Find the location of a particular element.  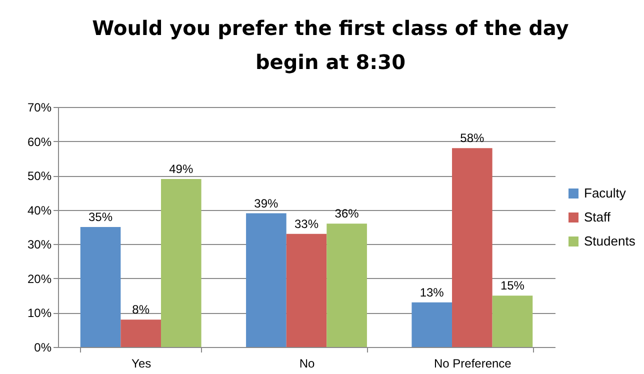

data-label: 58% is located at coordinates (472, 138).